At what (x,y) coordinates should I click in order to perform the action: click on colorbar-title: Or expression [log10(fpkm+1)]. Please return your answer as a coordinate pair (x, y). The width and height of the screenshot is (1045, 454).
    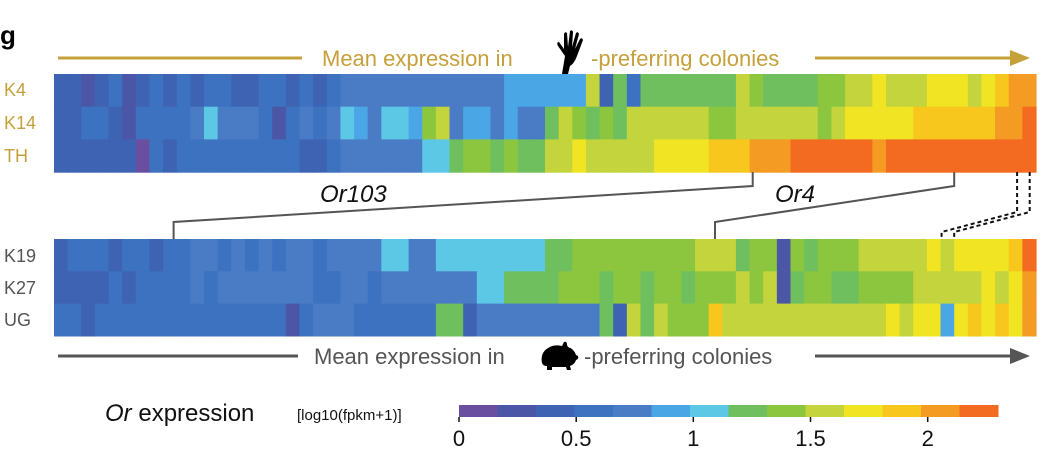
    Looking at the image, I should click on (253, 413).